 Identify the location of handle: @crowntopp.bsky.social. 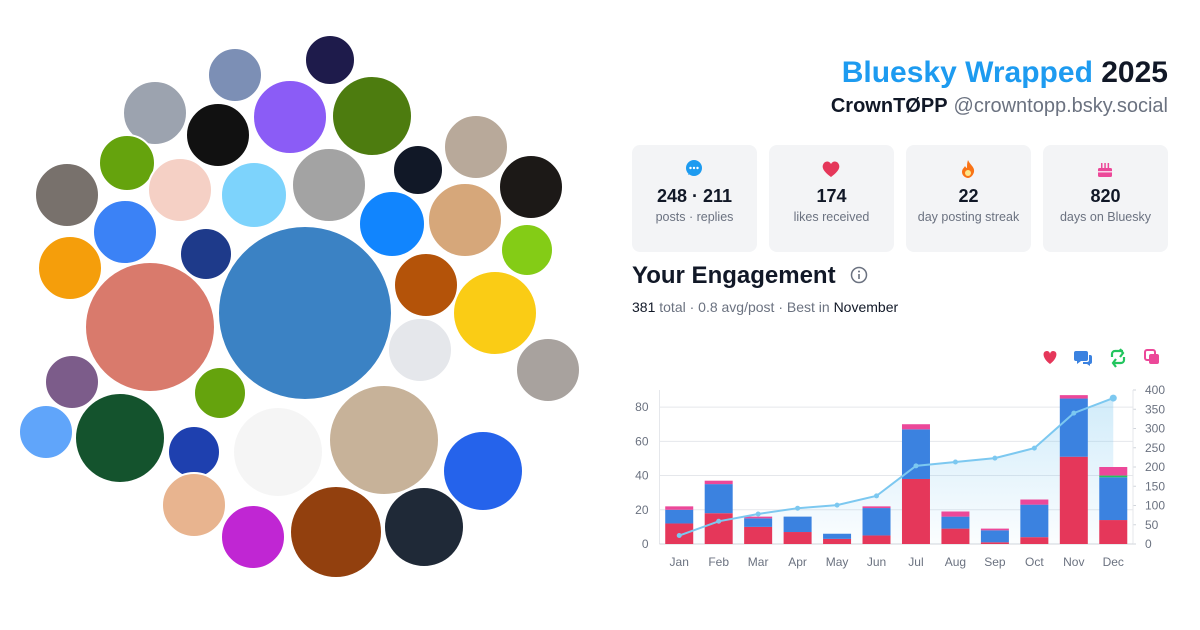
(1060, 106).